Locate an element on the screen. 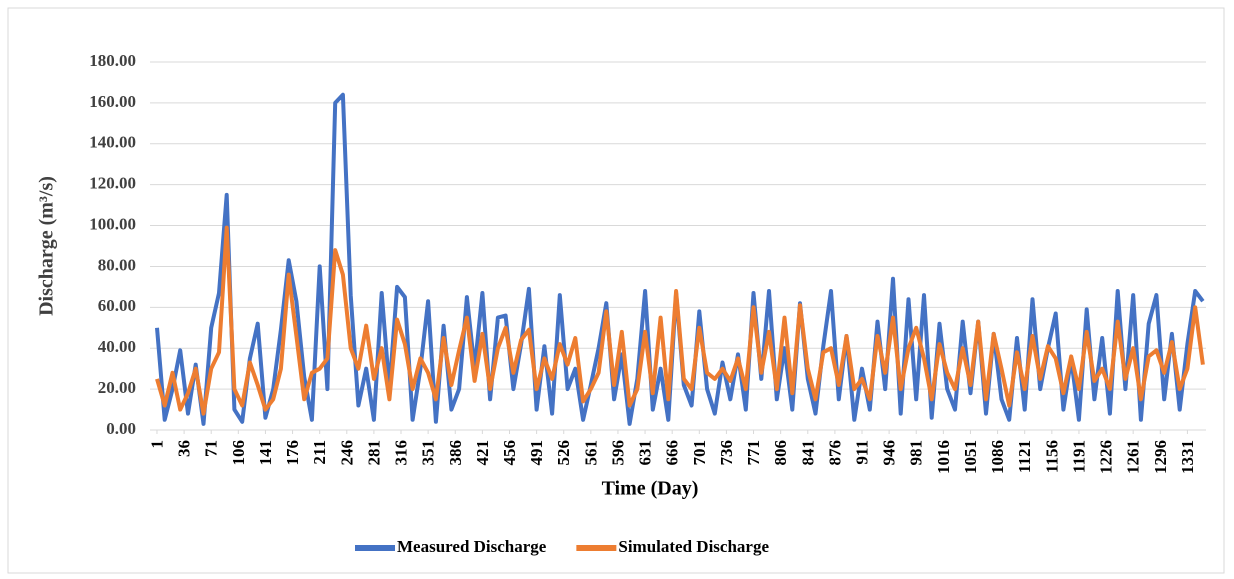 The height and width of the screenshot is (579, 1234). x-tick-label: 946 is located at coordinates (889, 453).